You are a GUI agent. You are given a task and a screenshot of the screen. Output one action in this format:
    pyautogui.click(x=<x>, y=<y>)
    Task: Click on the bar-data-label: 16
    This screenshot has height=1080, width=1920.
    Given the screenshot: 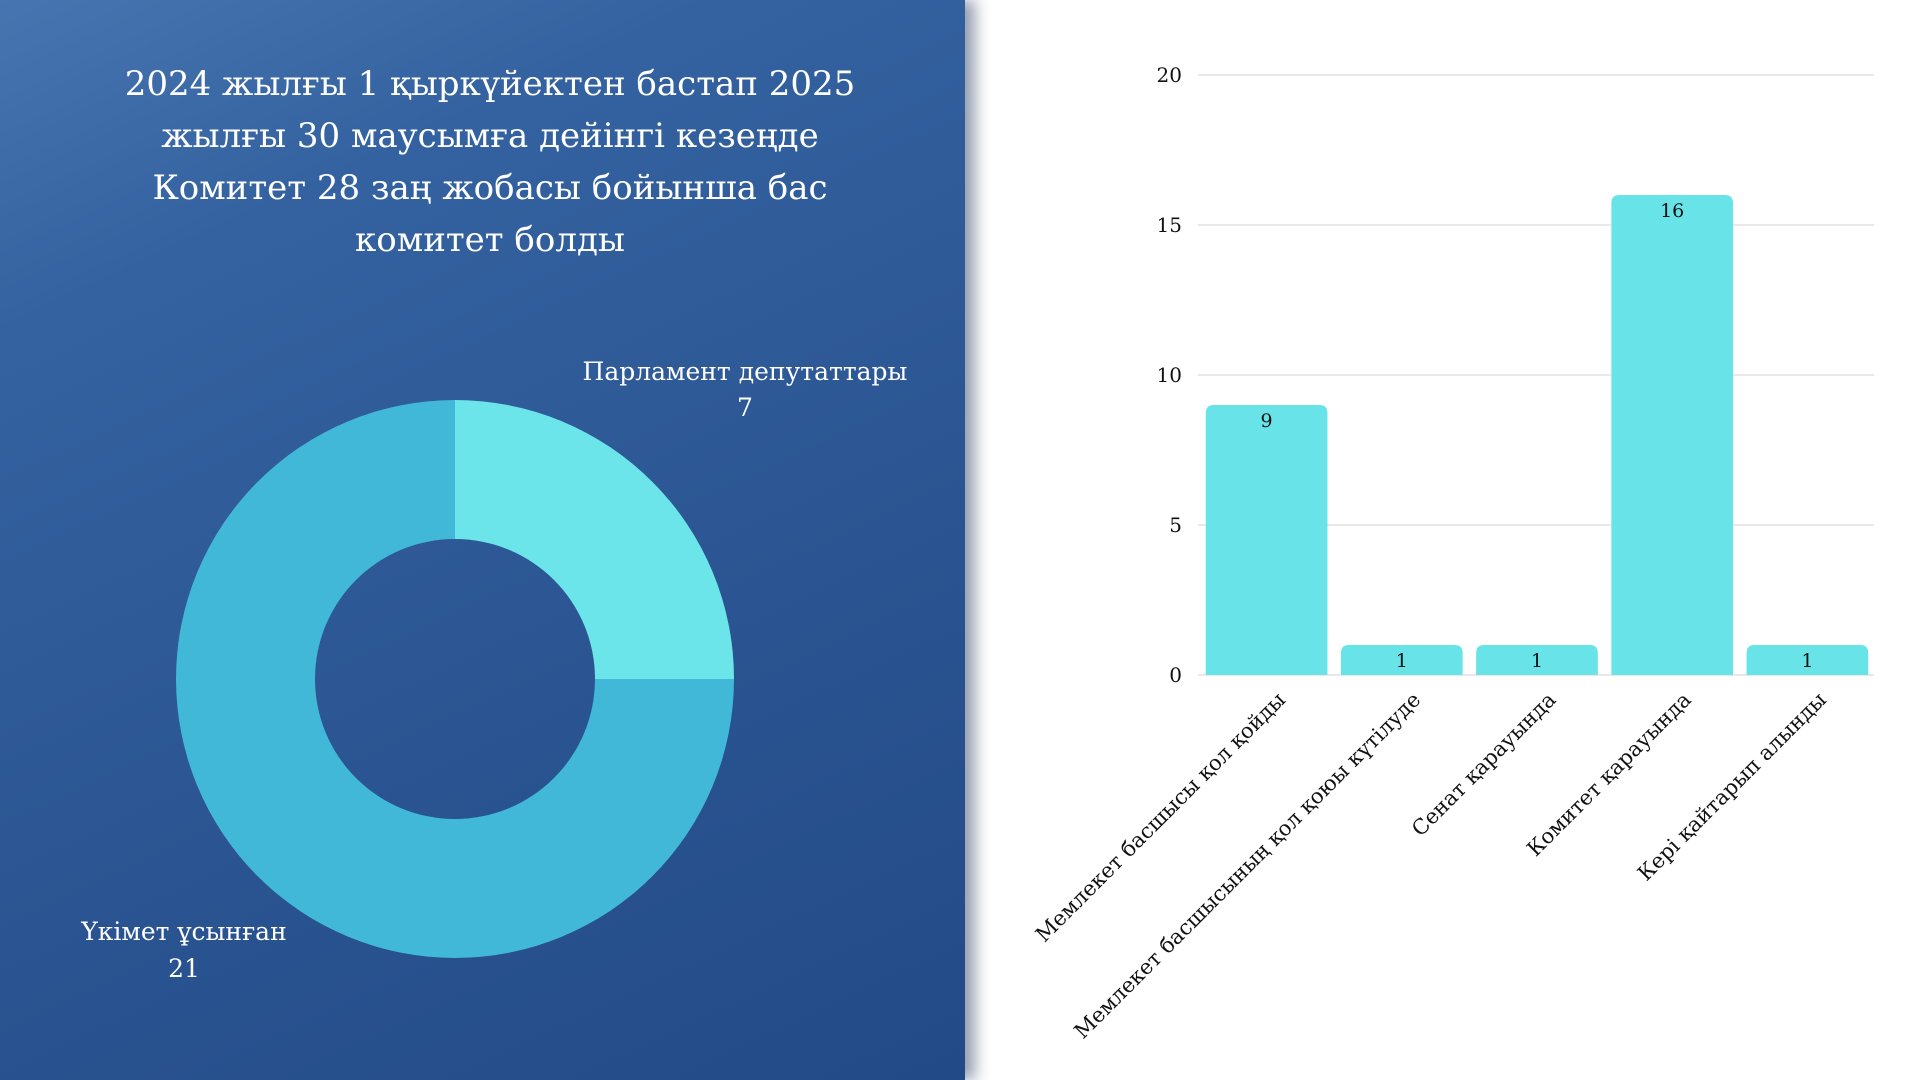 What is the action you would take?
    pyautogui.click(x=1672, y=211)
    